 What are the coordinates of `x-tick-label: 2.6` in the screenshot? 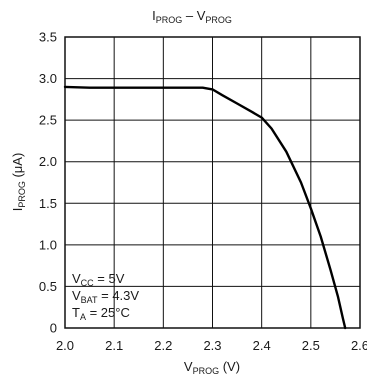 It's located at (359, 345).